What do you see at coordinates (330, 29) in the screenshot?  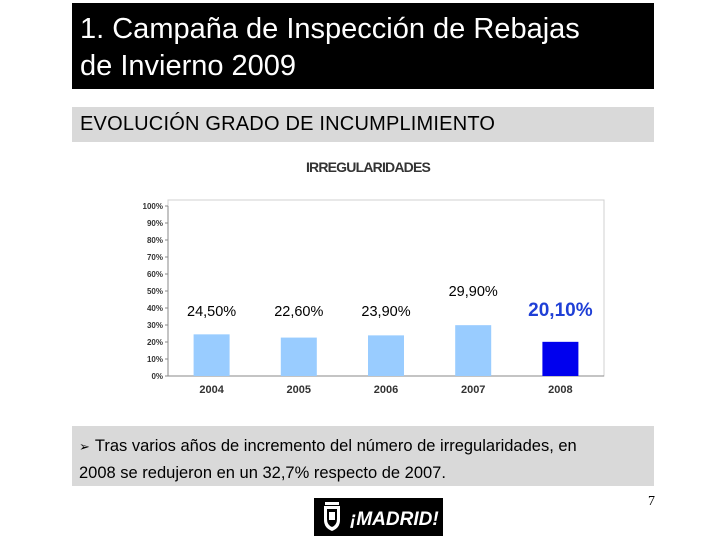 I see `slide-title-line-1: 1. Campaña de Inspección de Rebajas` at bounding box center [330, 29].